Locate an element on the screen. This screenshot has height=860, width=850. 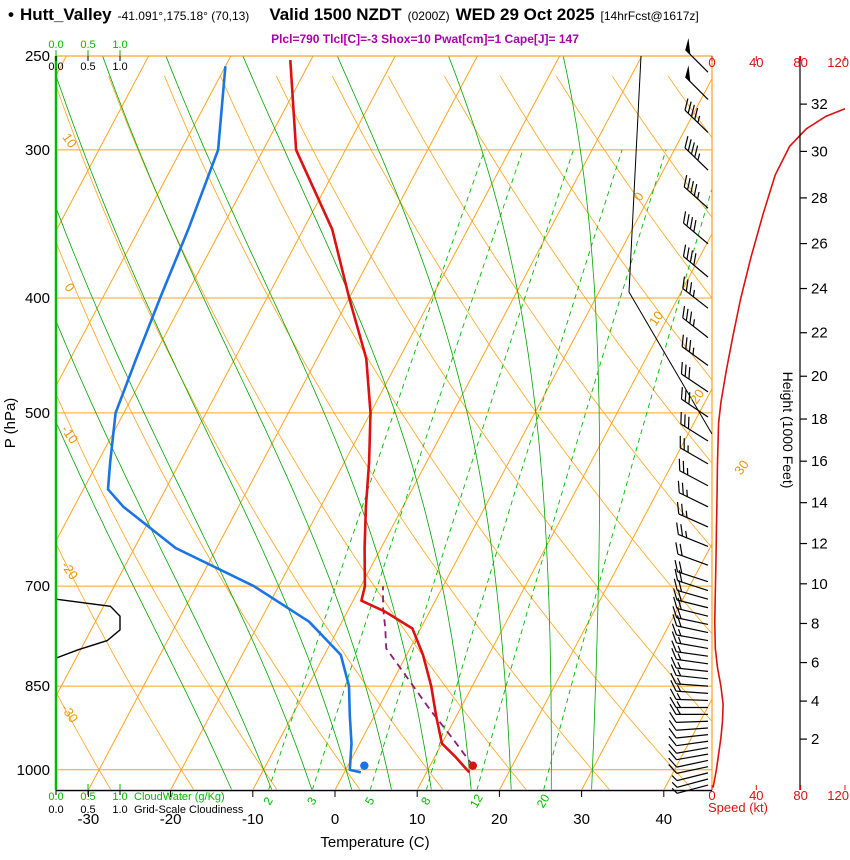
svg-text: 14 is located at coordinates (819, 503).